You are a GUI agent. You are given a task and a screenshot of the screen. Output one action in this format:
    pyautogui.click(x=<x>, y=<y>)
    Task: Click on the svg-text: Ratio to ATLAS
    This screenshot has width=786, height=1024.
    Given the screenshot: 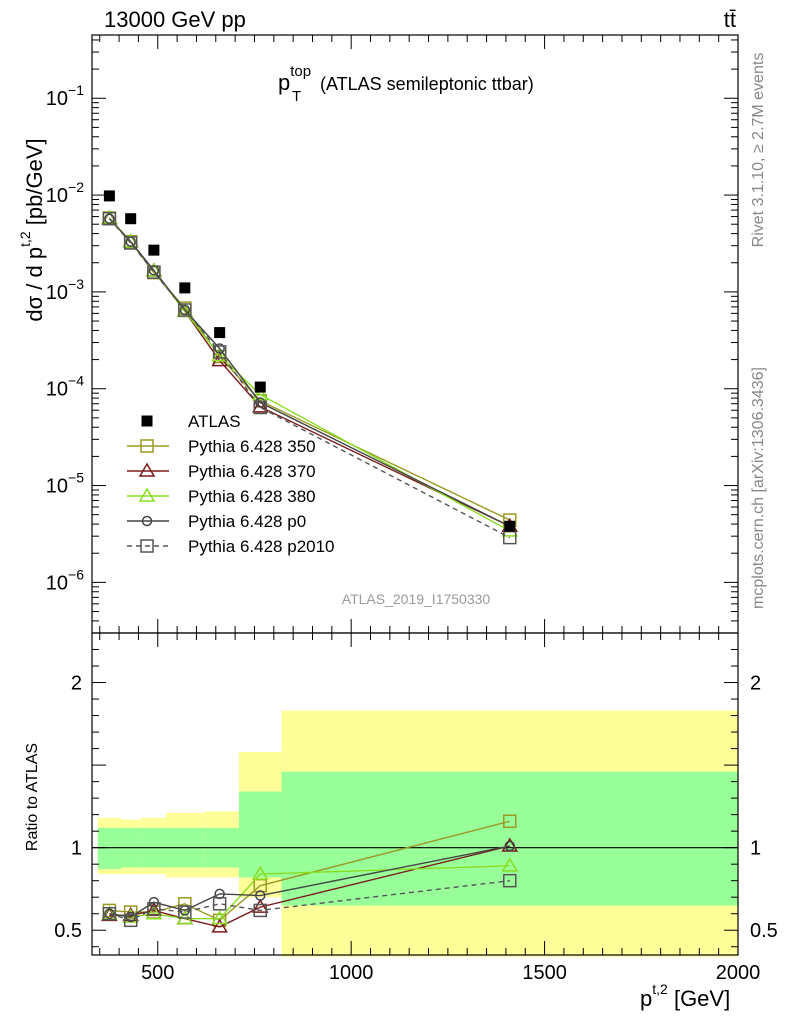 What is the action you would take?
    pyautogui.click(x=32, y=797)
    